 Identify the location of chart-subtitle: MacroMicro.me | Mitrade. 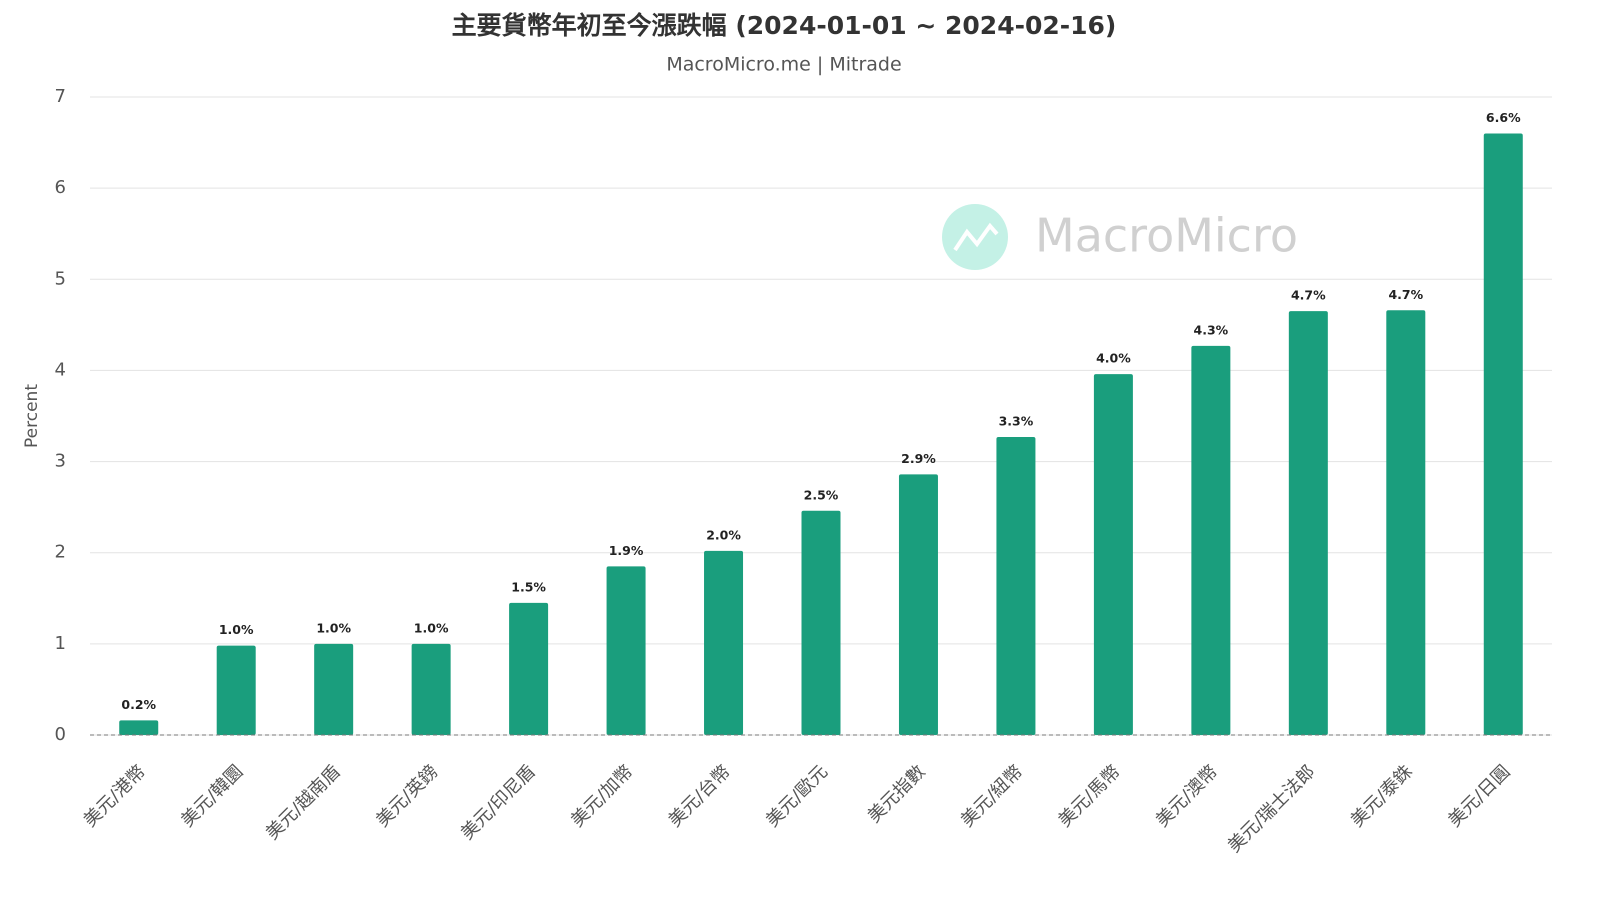
(783, 65).